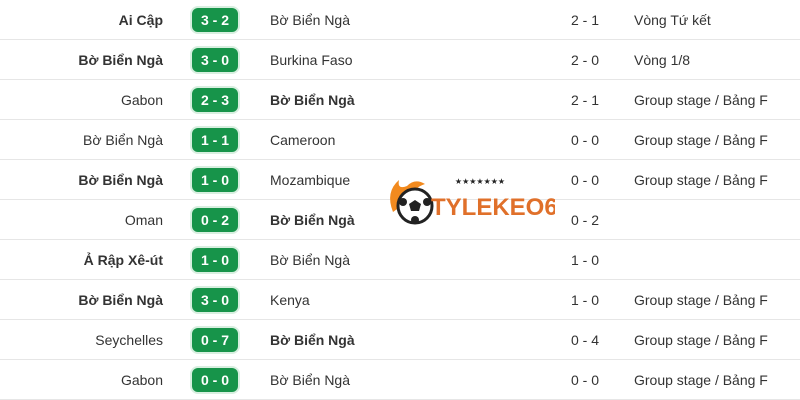  Describe the element at coordinates (311, 60) in the screenshot. I see `away-team: Burkina Faso` at that location.